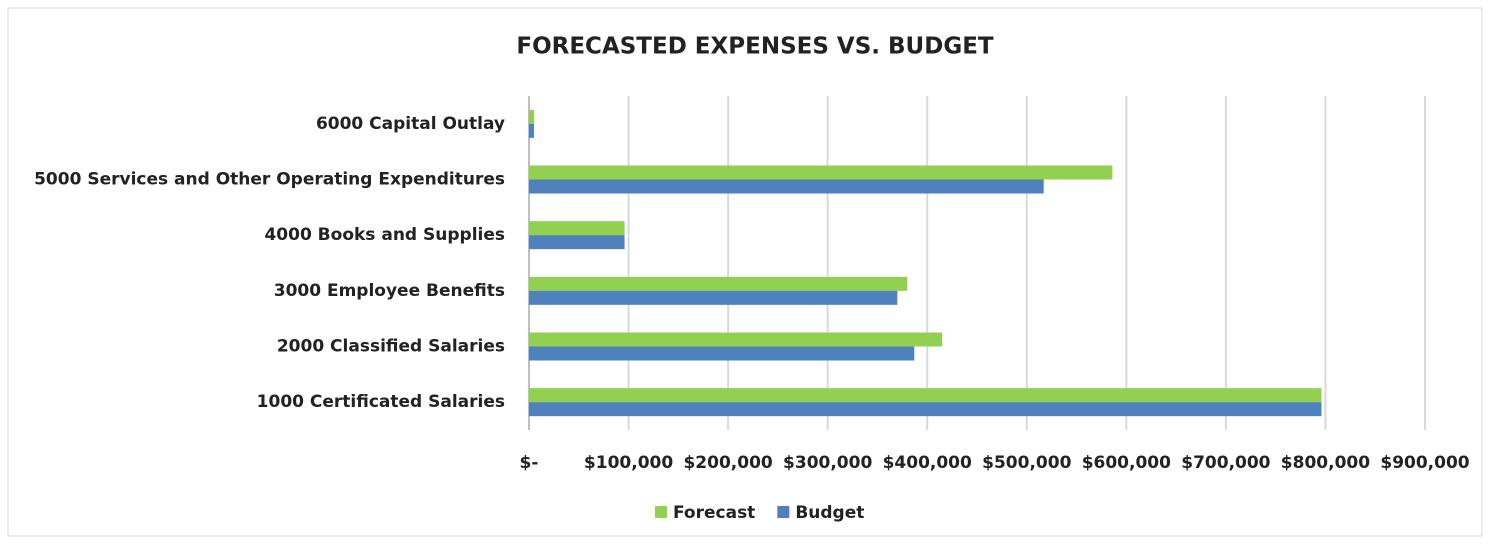 The width and height of the screenshot is (1491, 544). I want to click on chart-title: FORECASTED EXPENSES VS. BUDGET, so click(755, 47).